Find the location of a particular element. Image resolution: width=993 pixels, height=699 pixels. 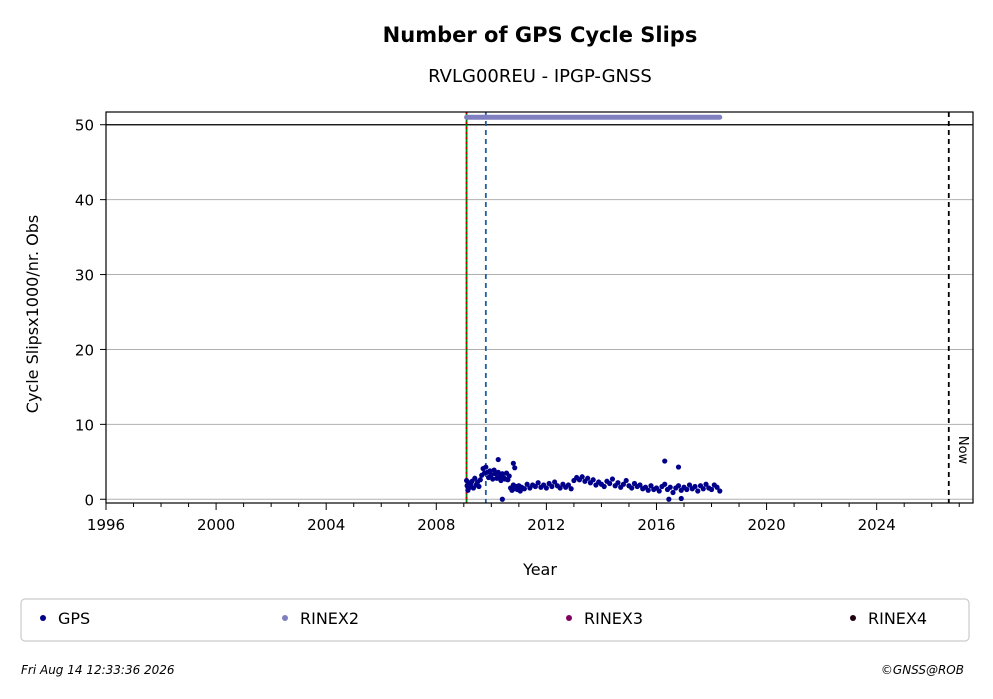

x-tick-label: 2024 is located at coordinates (877, 525).